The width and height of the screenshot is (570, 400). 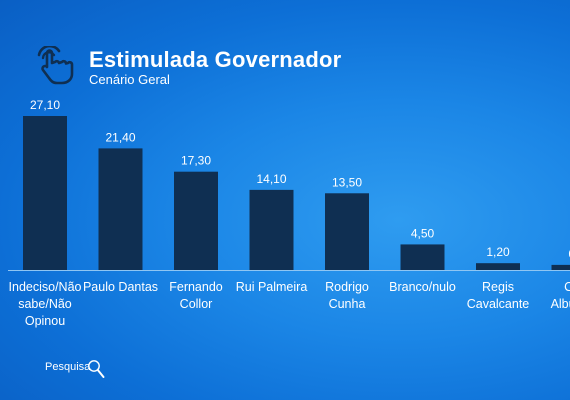 I want to click on data-label: 4,50, so click(x=423, y=233).